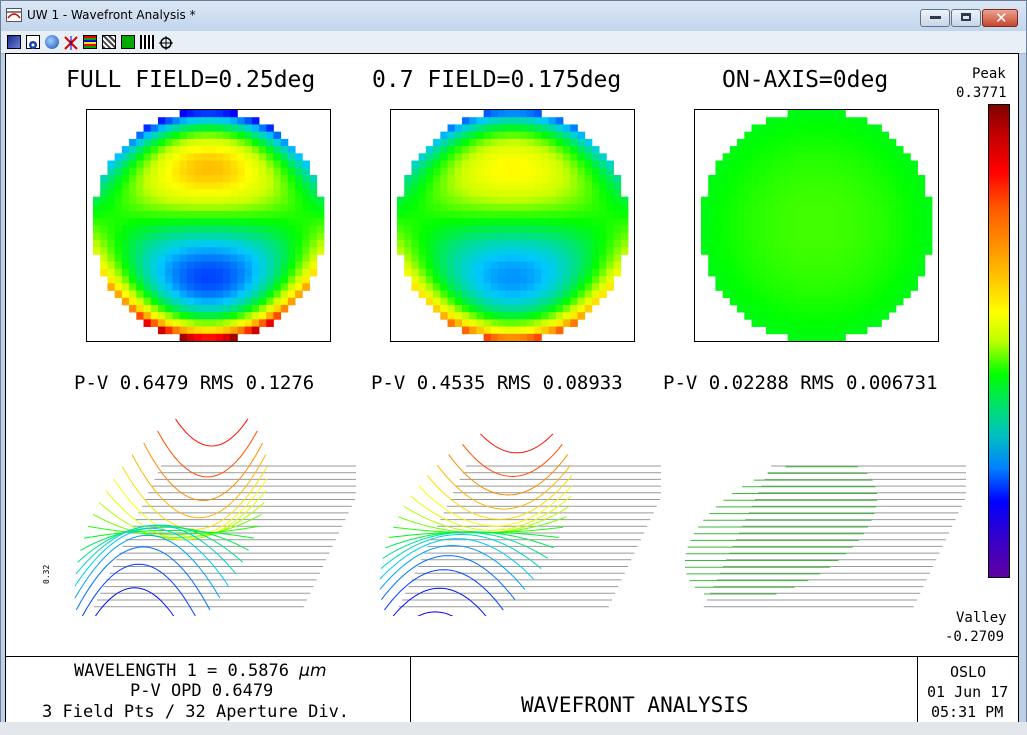 The height and width of the screenshot is (735, 1027). I want to click on plot-title-full-field: FULL FIELD=0.25deg, so click(191, 80).